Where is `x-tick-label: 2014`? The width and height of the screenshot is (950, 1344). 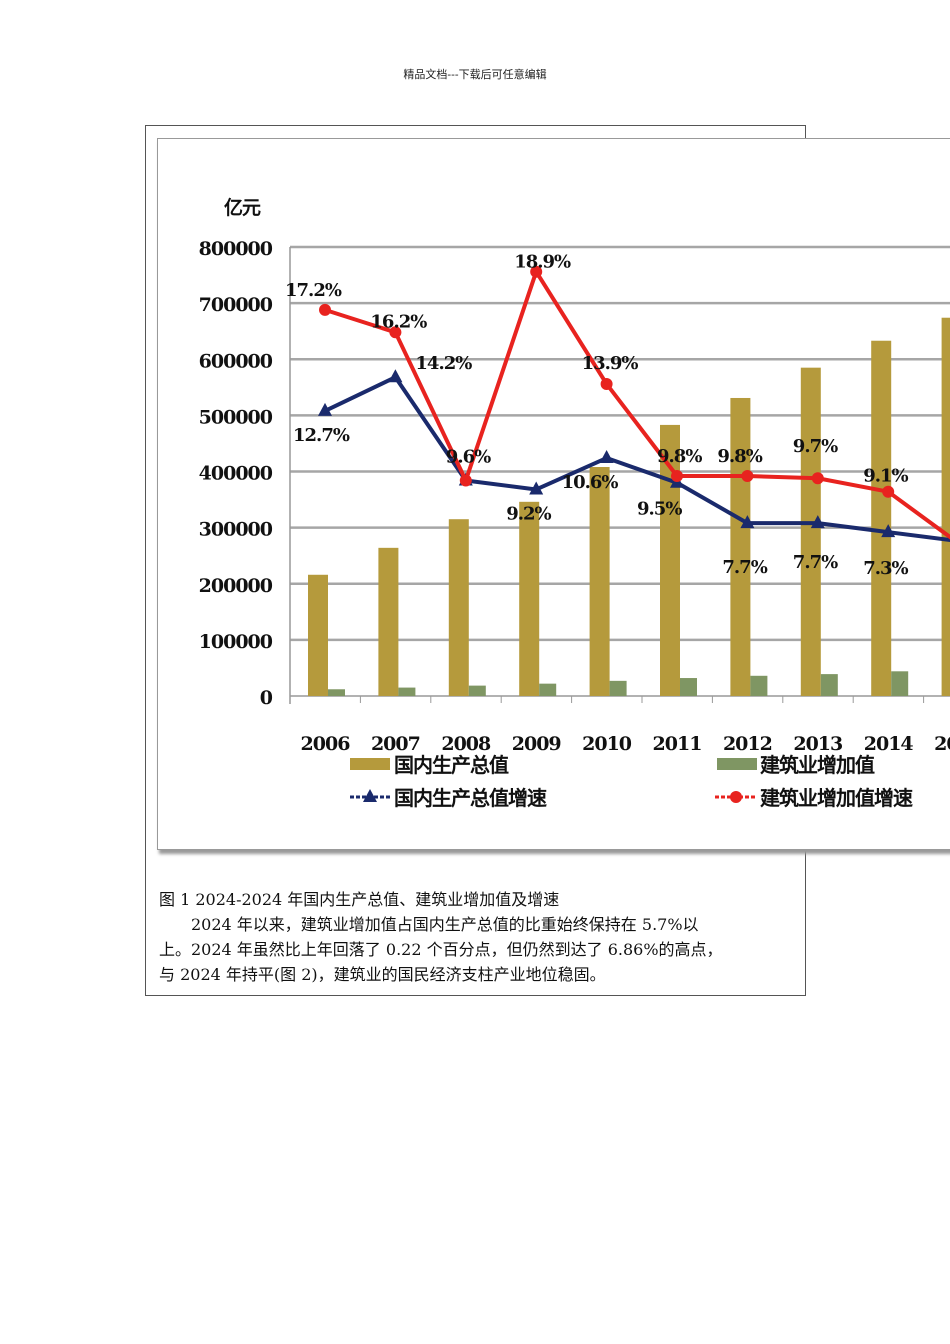
x-tick-label: 2014 is located at coordinates (889, 744).